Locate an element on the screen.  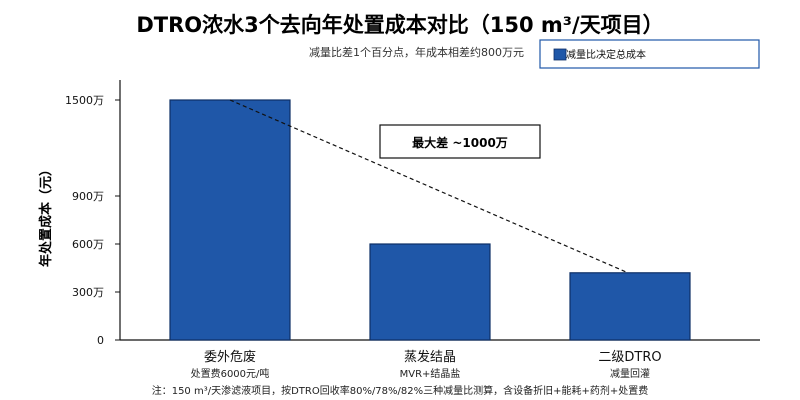
y-tick-label: 1500万 is located at coordinates (84, 100).